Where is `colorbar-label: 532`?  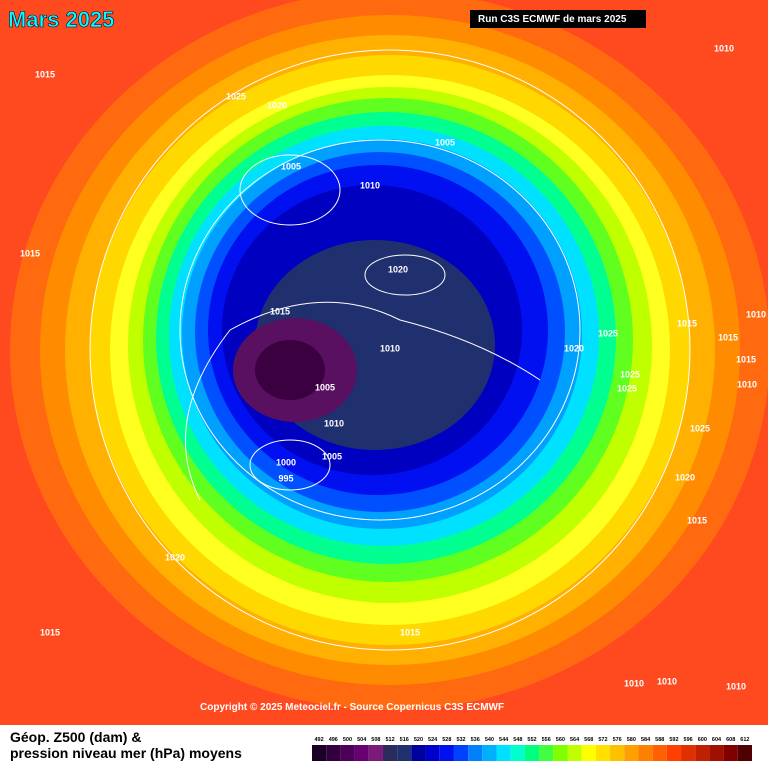 colorbar-label: 532 is located at coordinates (460, 740).